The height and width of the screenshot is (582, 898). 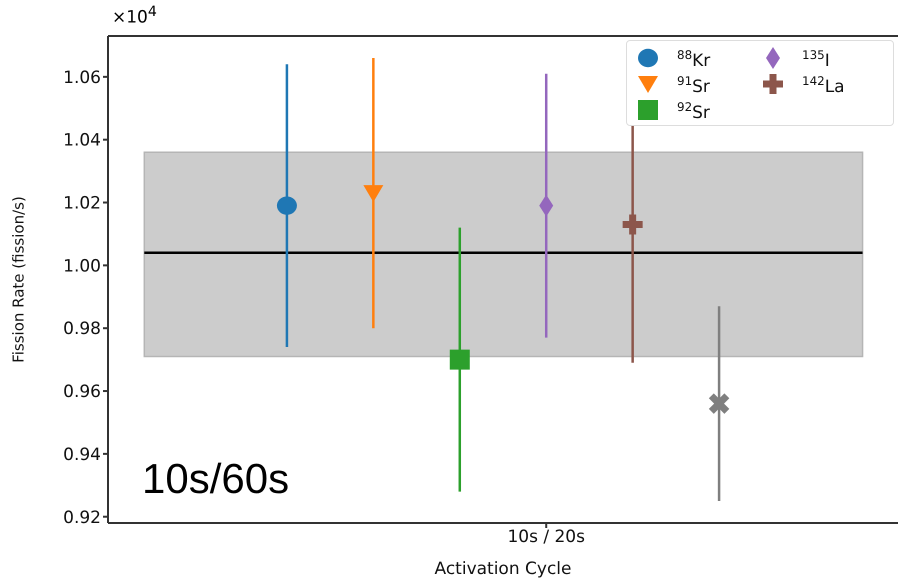 I want to click on annotation: 10s/60s, so click(x=216, y=479).